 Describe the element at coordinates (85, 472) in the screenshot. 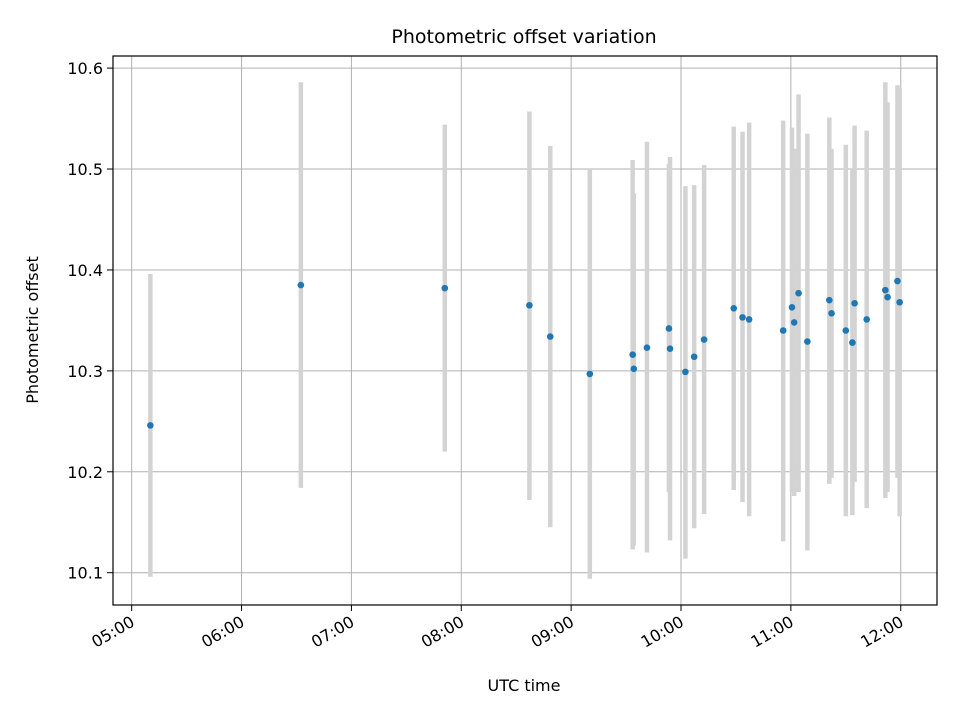

I see `y-tick-label: 10.2` at that location.